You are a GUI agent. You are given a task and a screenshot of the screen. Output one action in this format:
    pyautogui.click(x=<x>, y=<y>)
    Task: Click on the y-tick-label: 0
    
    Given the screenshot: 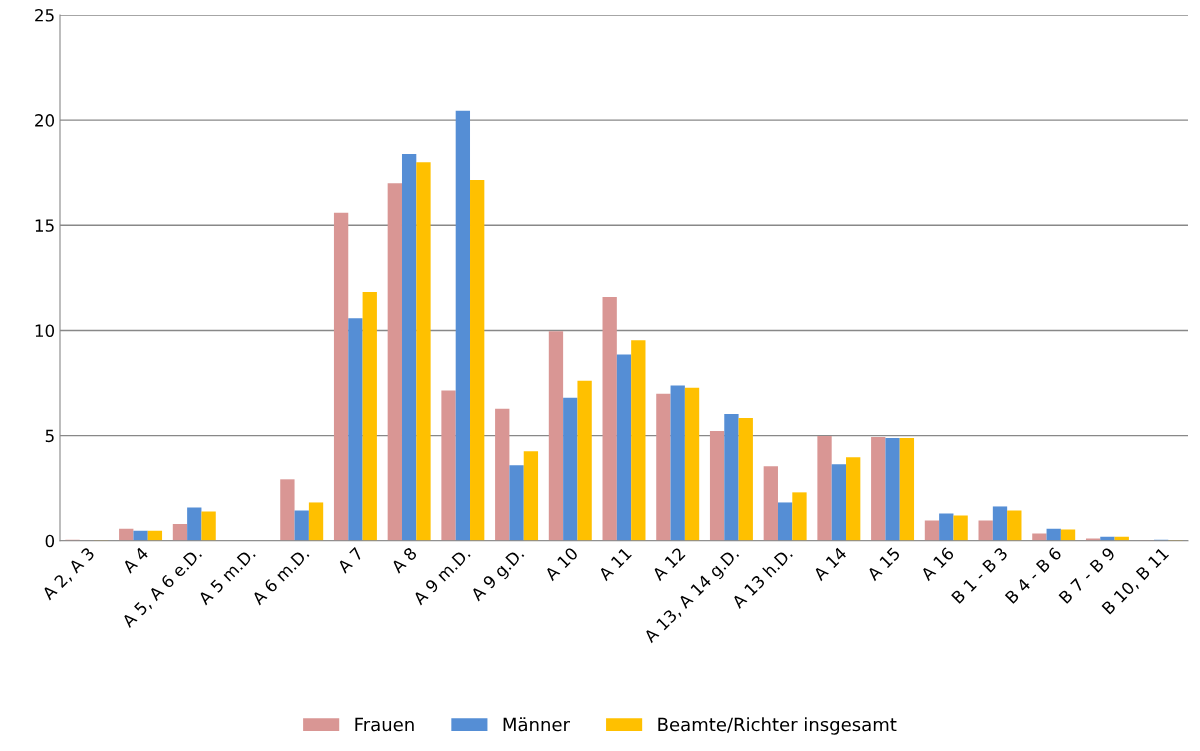 What is the action you would take?
    pyautogui.click(x=50, y=541)
    